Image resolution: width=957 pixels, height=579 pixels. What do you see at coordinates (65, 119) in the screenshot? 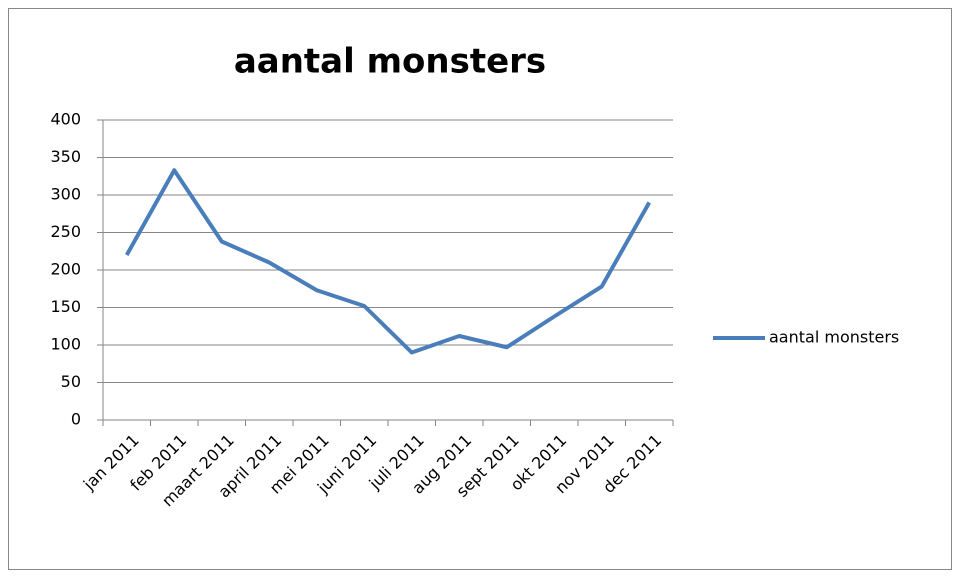
I see `y-tick-label: 400` at bounding box center [65, 119].